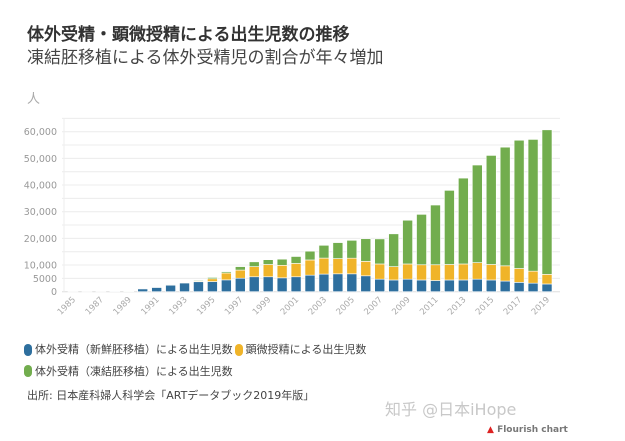 This screenshot has width=625, height=441. Describe the element at coordinates (346, 306) in the screenshot. I see `x-tick-label: 2005` at that location.